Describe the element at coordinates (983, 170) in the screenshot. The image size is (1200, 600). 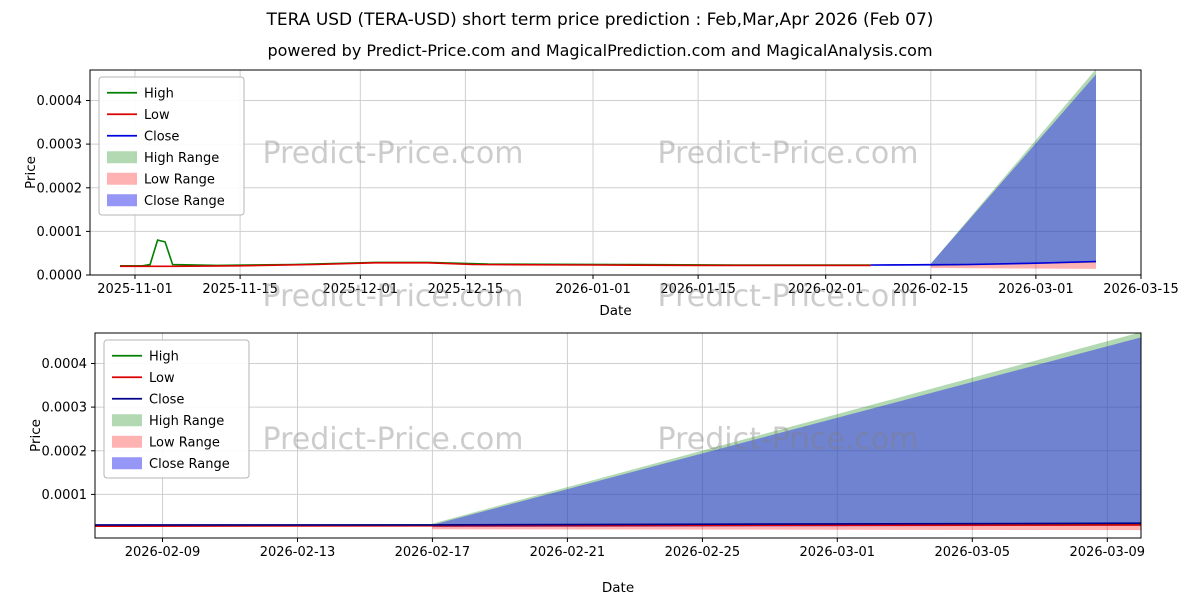
I see `series-close_range` at that location.